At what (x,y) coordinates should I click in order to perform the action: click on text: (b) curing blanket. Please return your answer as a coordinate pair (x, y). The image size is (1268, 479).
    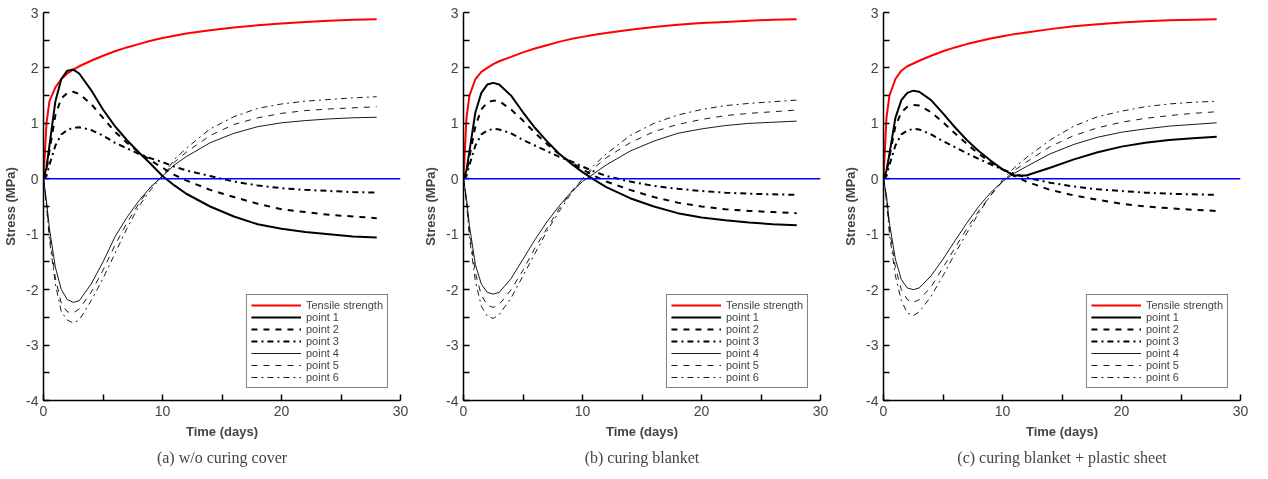
    Looking at the image, I should click on (642, 457).